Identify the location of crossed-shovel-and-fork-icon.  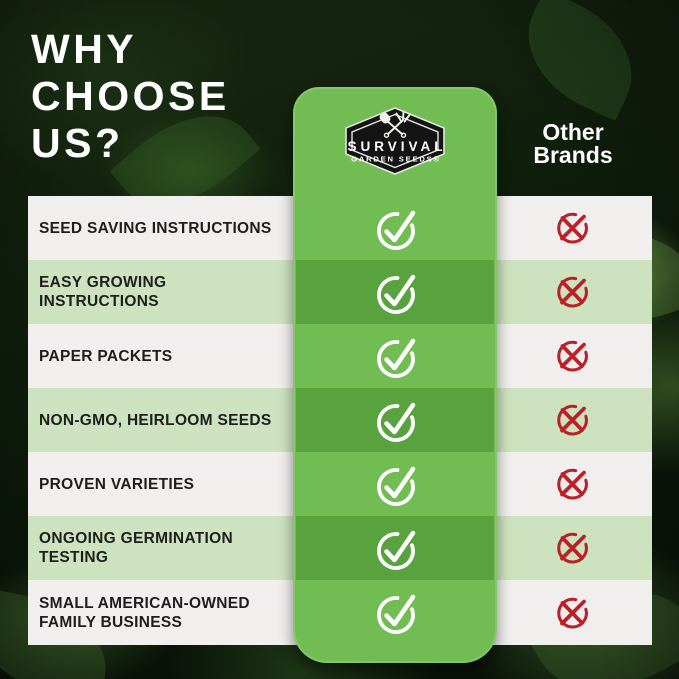
(395, 124).